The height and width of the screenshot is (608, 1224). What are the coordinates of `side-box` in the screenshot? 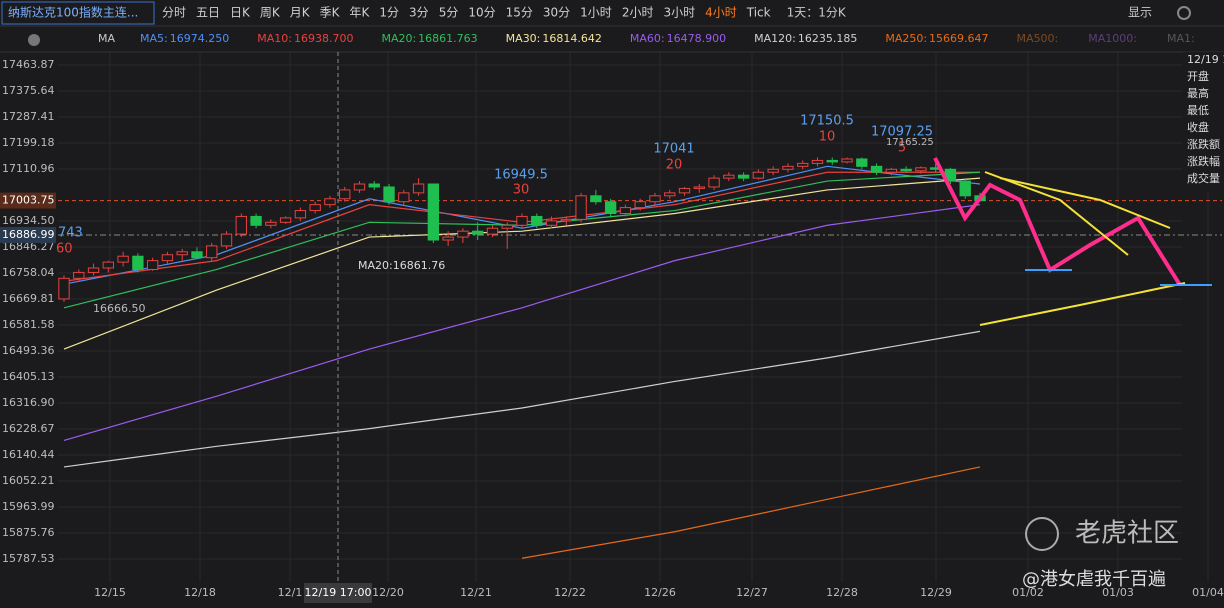 It's located at (1203, 122).